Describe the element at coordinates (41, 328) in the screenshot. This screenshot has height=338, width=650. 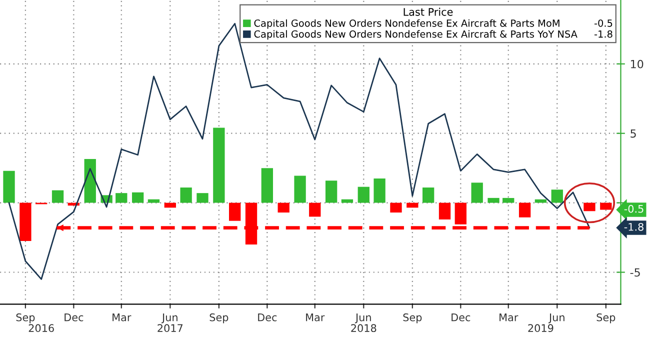
I see `x2-tick-label: 2016` at that location.